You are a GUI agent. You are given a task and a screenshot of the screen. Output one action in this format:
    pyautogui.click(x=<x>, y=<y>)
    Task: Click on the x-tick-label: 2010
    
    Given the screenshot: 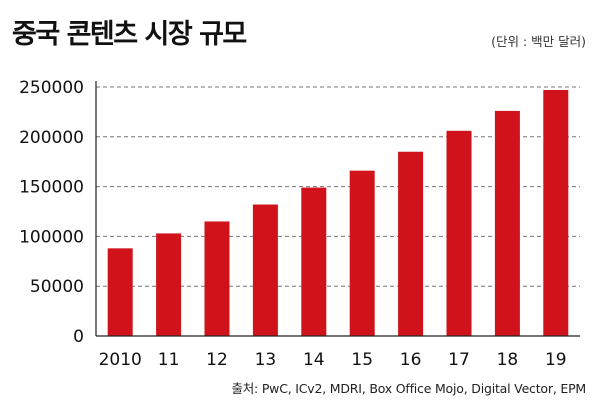 What is the action you would take?
    pyautogui.click(x=120, y=360)
    